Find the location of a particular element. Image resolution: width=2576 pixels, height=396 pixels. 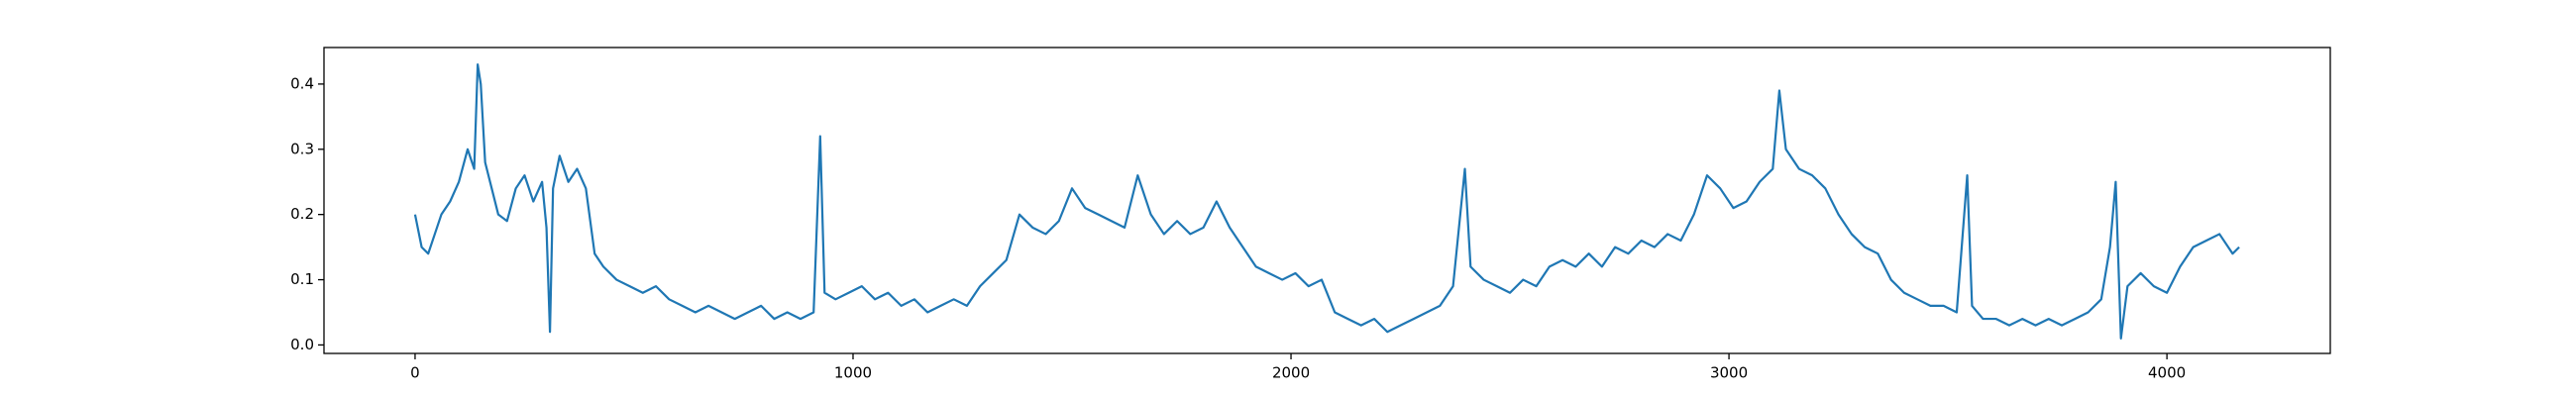

y-tick-label: 0.4 is located at coordinates (302, 83).